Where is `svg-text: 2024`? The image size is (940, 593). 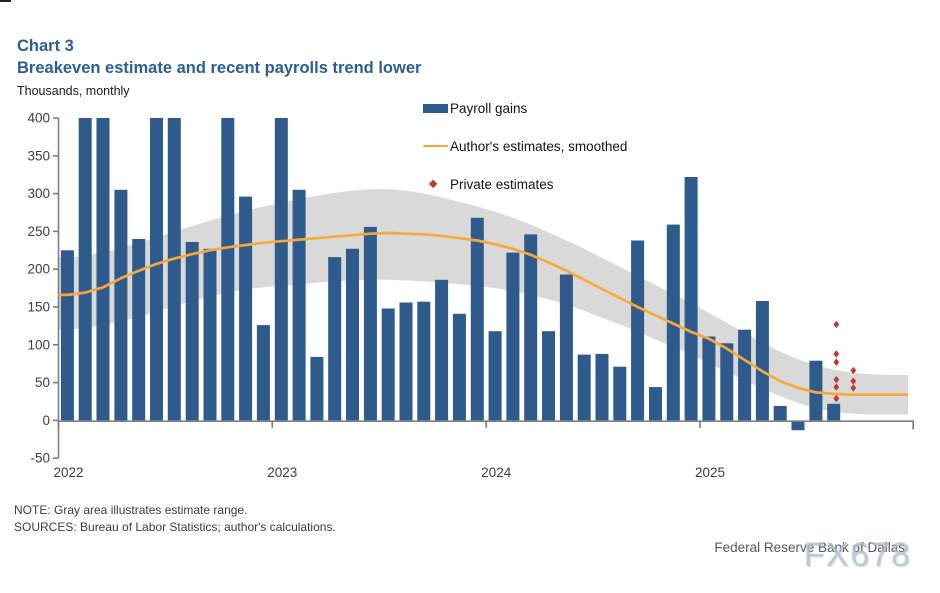
svg-text: 2024 is located at coordinates (496, 472).